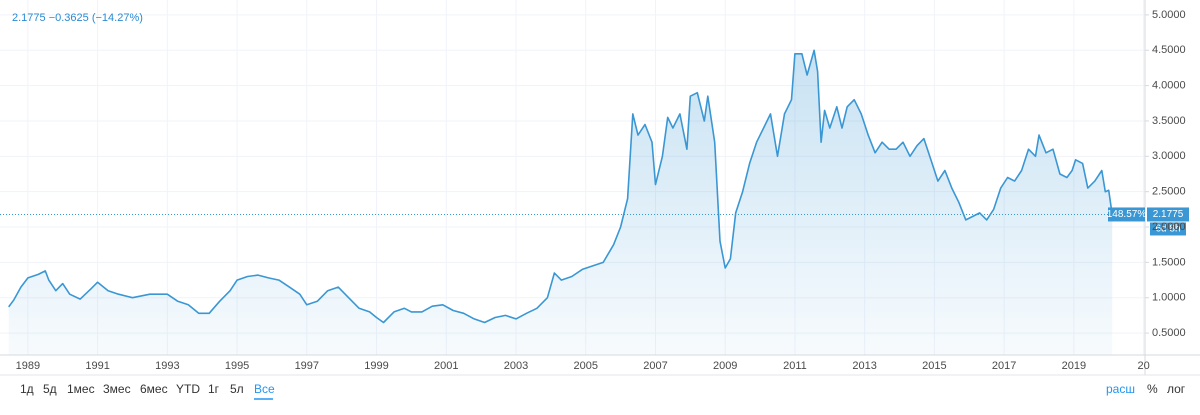 This screenshot has width=1200, height=415. What do you see at coordinates (446, 366) in the screenshot?
I see `x-tick-label: 2001` at bounding box center [446, 366].